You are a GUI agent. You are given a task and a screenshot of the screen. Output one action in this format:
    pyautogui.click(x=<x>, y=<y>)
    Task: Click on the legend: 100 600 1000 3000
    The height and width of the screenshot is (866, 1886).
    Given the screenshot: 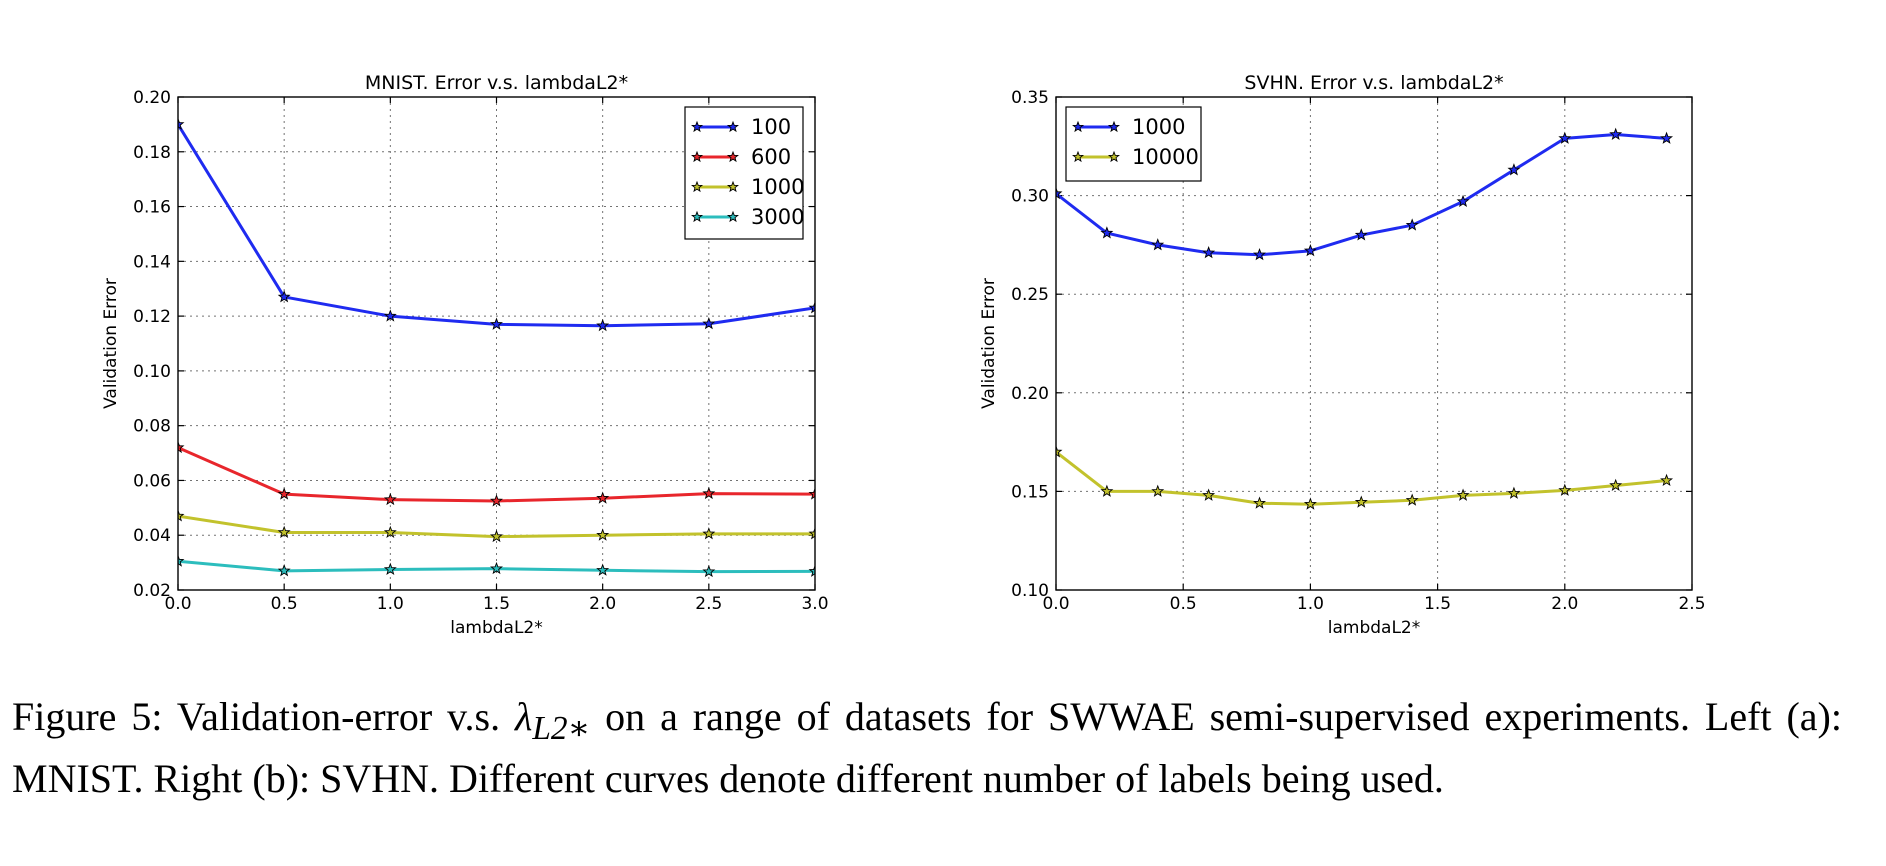 What is the action you would take?
    pyautogui.click(x=744, y=173)
    